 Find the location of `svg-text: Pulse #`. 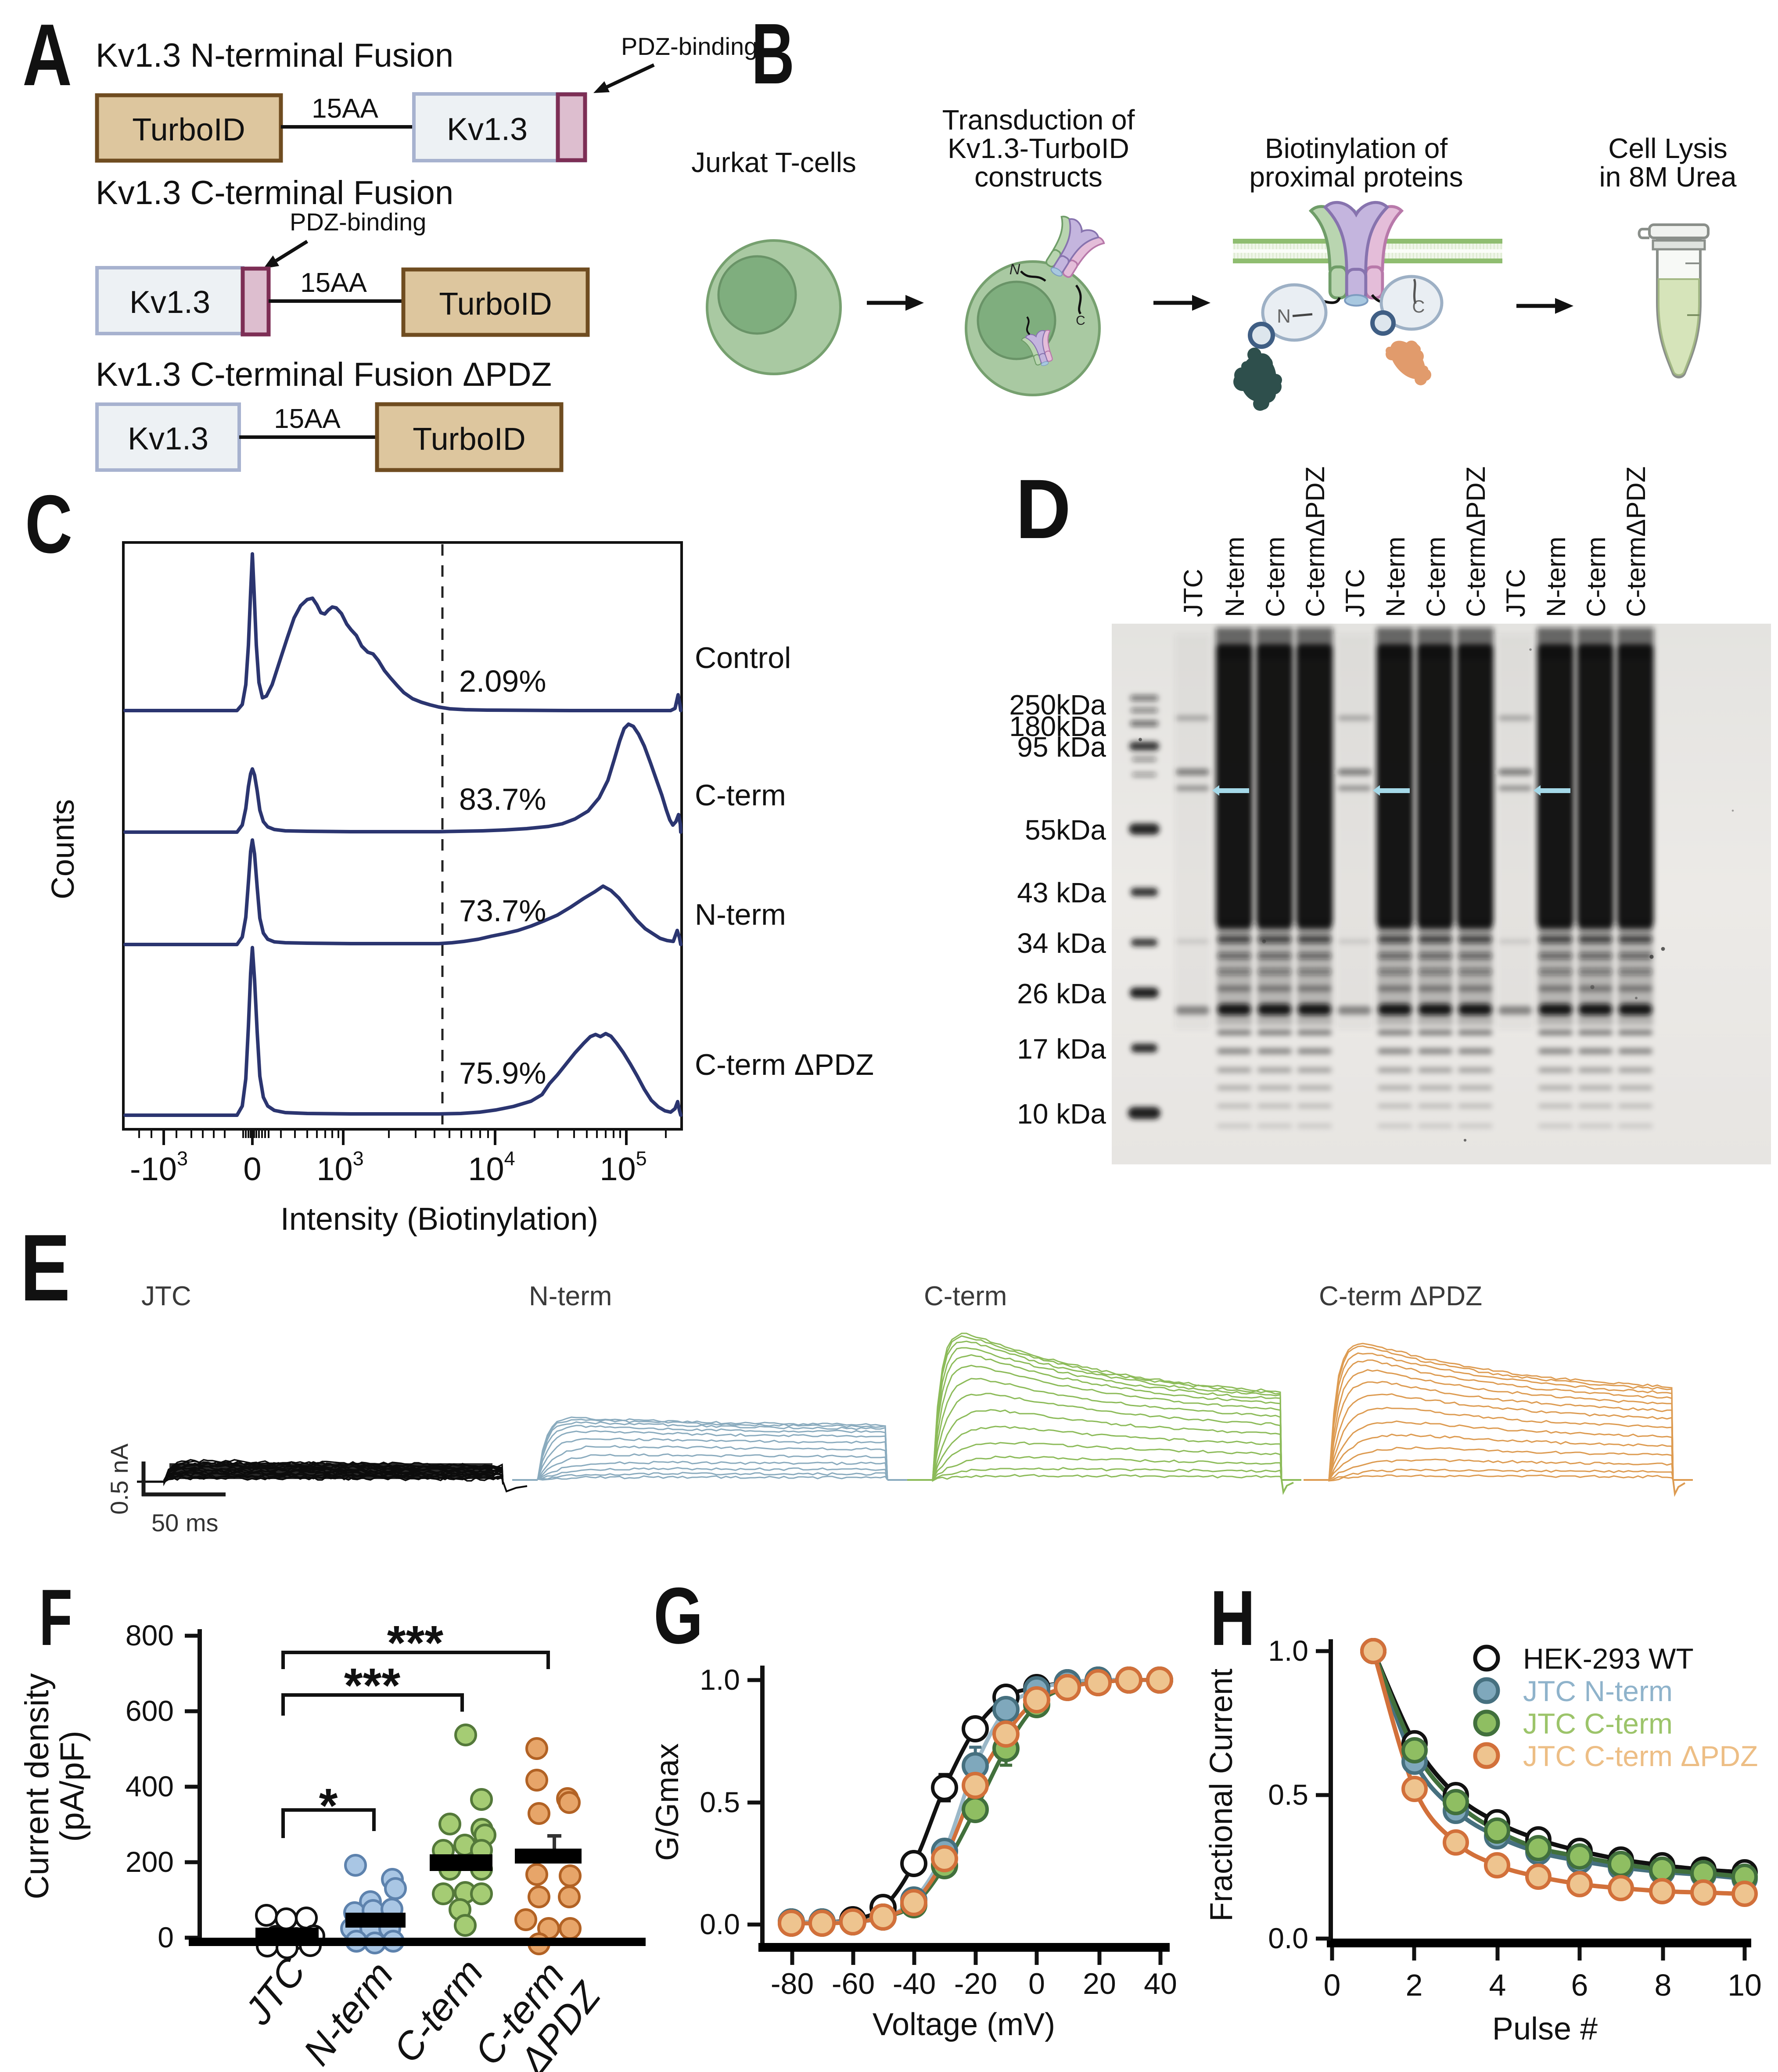

svg-text: Pulse # is located at coordinates (1545, 2029).